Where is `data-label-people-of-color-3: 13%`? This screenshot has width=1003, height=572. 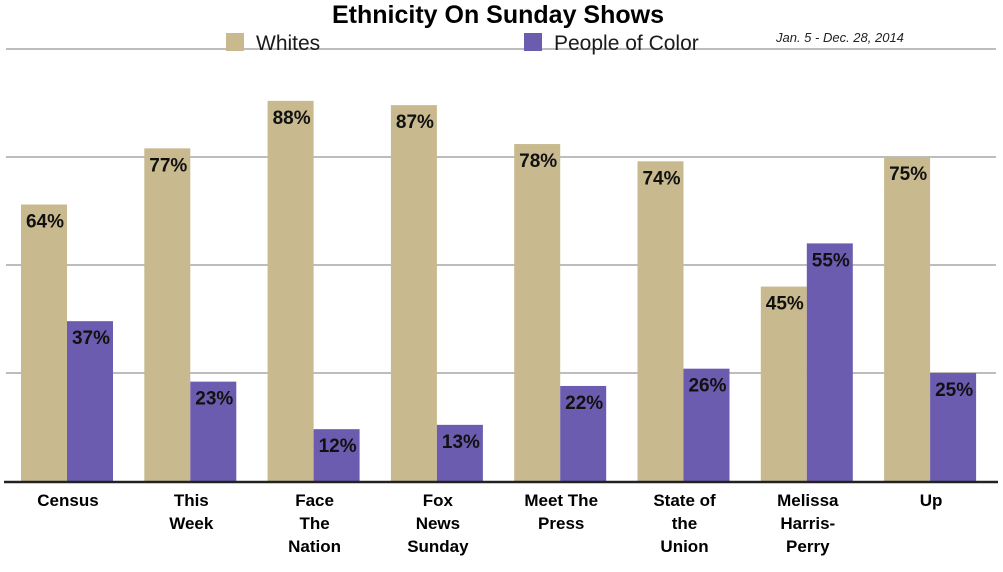 data-label-people-of-color-3: 13% is located at coordinates (461, 442).